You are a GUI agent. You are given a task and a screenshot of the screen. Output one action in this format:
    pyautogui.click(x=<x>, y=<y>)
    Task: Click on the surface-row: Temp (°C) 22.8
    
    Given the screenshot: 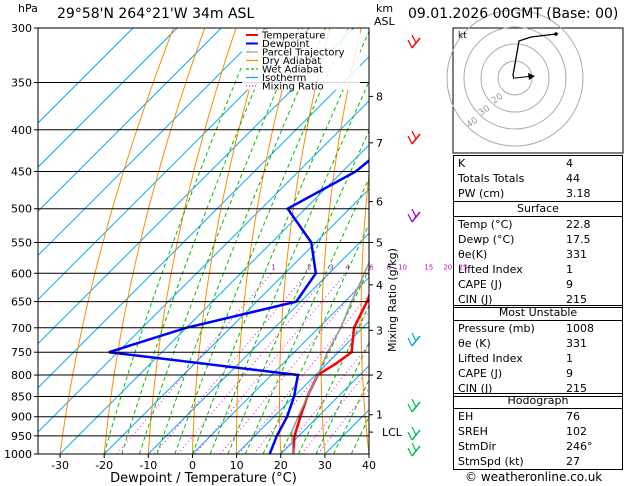 What is the action you would take?
    pyautogui.click(x=524, y=224)
    